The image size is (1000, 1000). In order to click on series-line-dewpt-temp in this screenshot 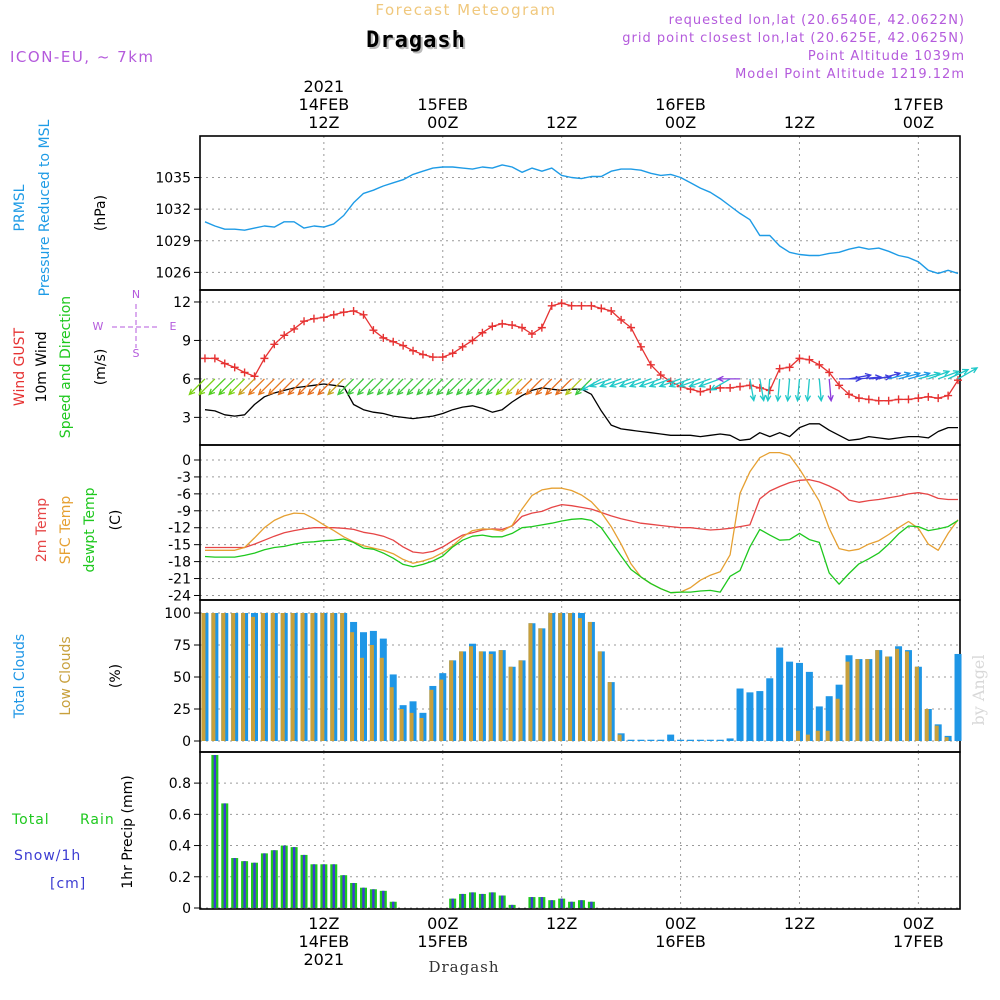, I will do `click(581, 556)`.